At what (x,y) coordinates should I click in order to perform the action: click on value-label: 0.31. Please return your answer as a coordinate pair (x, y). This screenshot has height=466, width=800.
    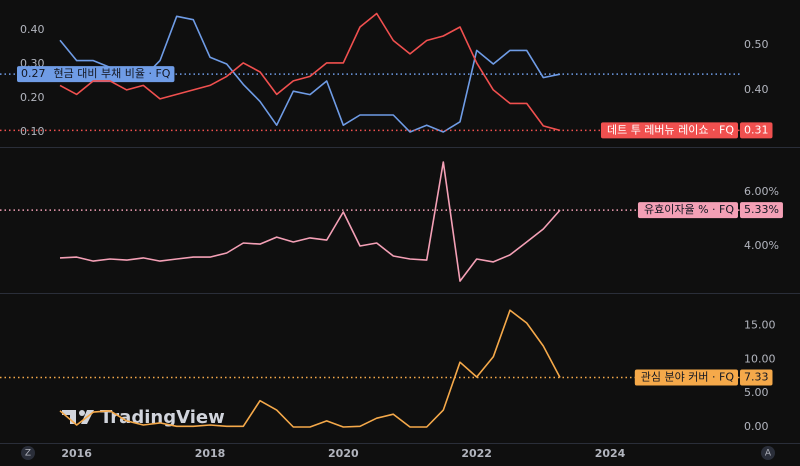
    Looking at the image, I should click on (756, 129).